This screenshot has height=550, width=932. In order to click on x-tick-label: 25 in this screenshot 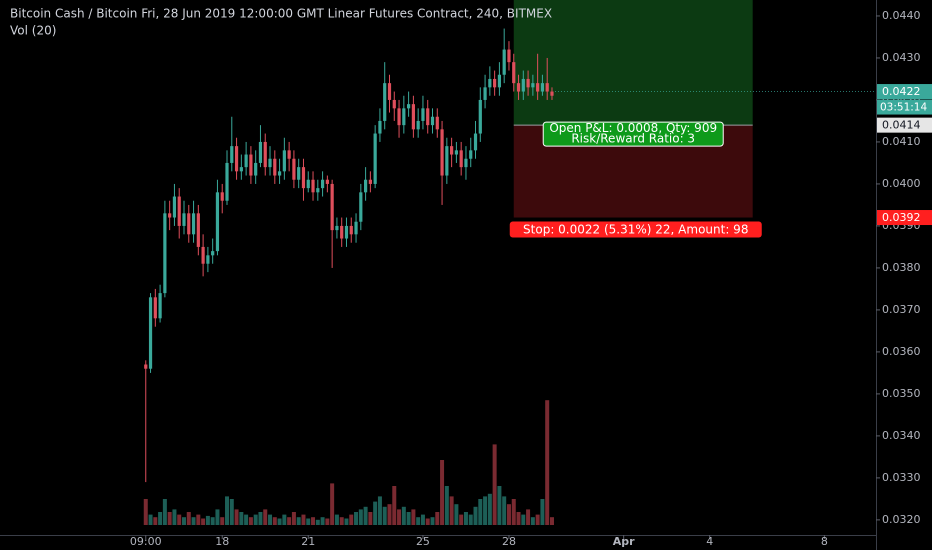, I will do `click(423, 541)`.